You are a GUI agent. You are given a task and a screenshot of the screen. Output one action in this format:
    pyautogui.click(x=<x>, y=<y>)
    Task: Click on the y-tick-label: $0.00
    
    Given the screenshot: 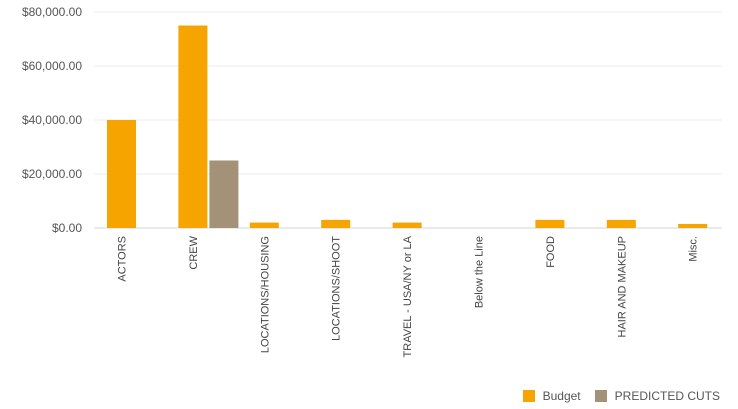 What is the action you would take?
    pyautogui.click(x=67, y=228)
    